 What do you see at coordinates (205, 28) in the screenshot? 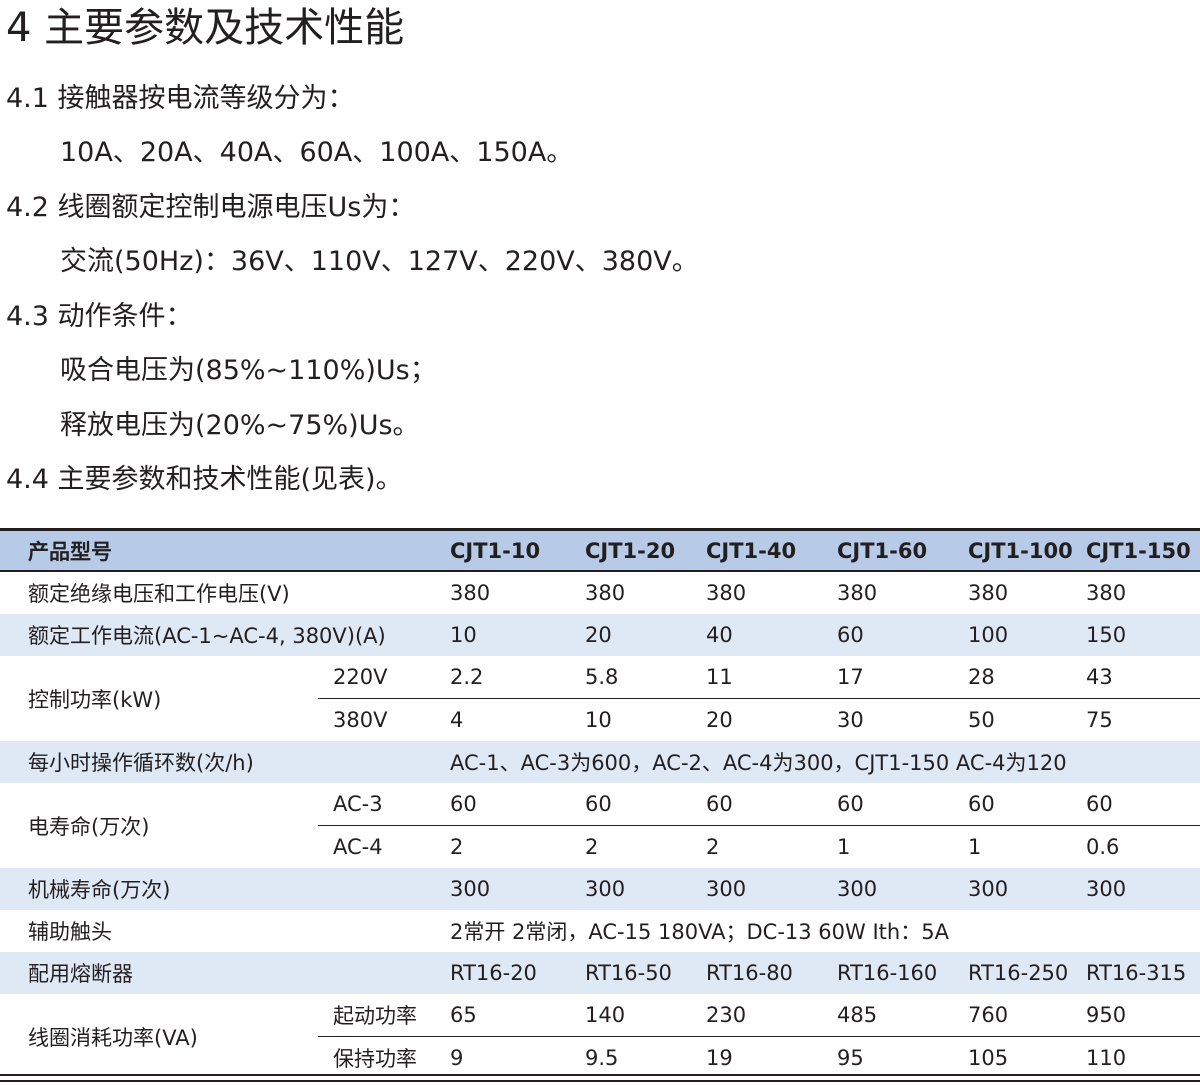
I see `section-heading: 4 主要参数及技术性能` at bounding box center [205, 28].